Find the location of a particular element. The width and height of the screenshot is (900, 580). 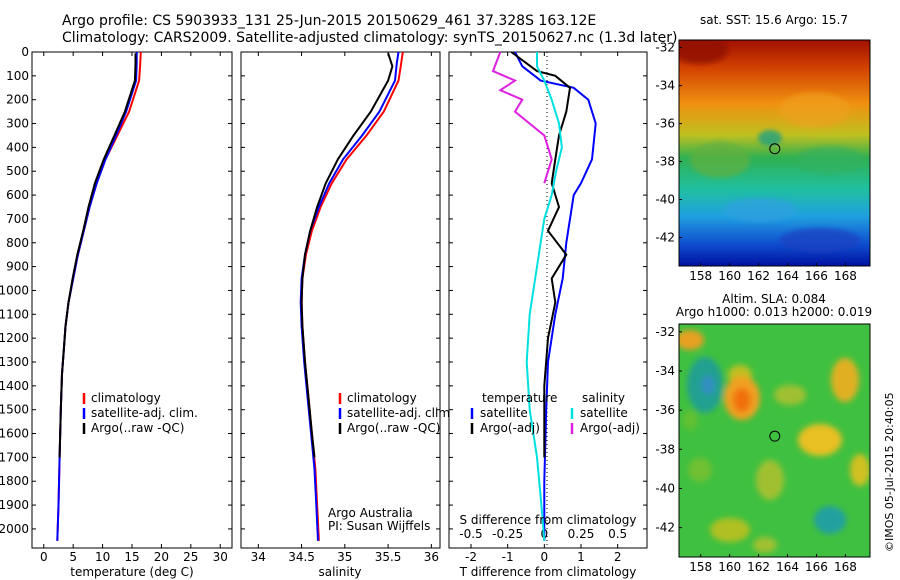

difference-lines is located at coordinates (544, 296).